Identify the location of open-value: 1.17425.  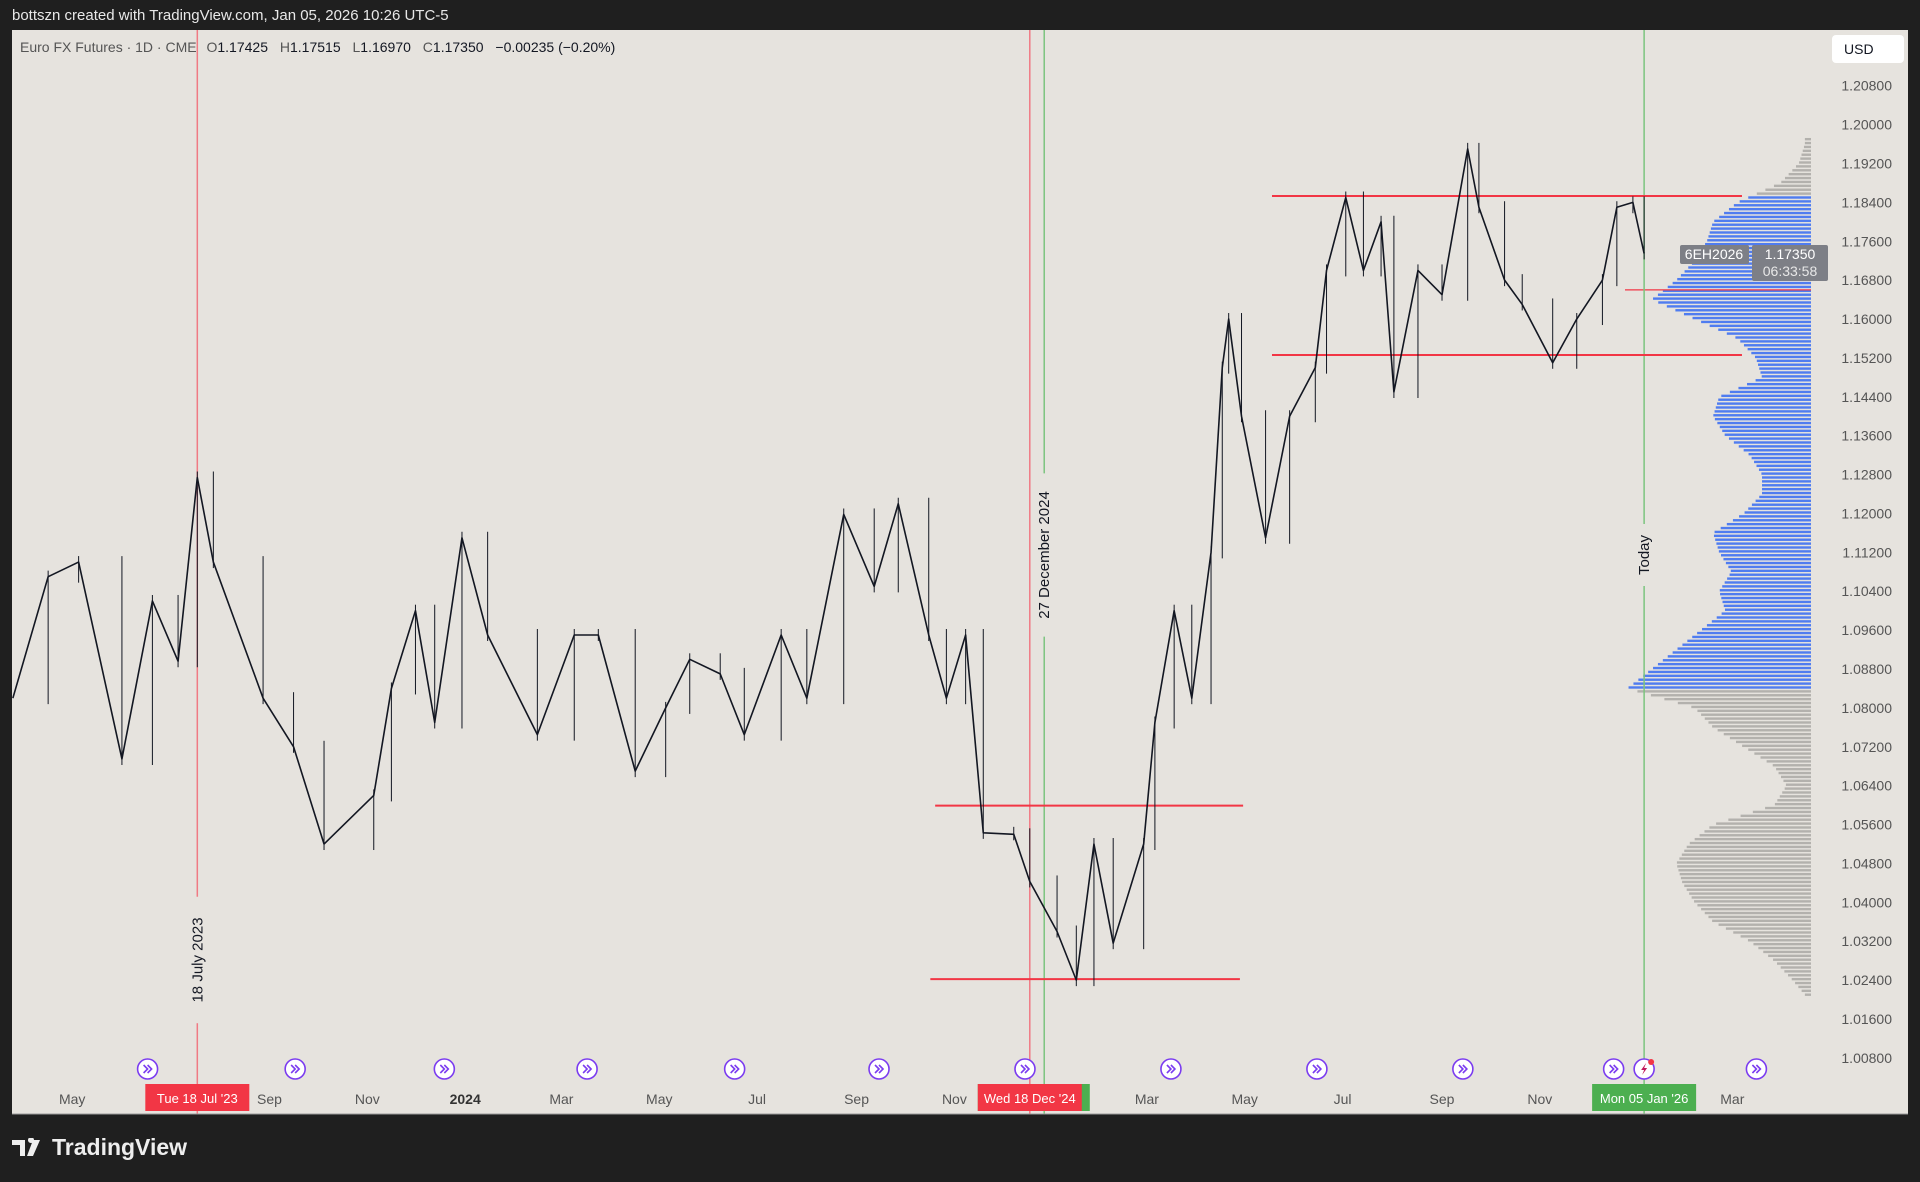
(242, 47).